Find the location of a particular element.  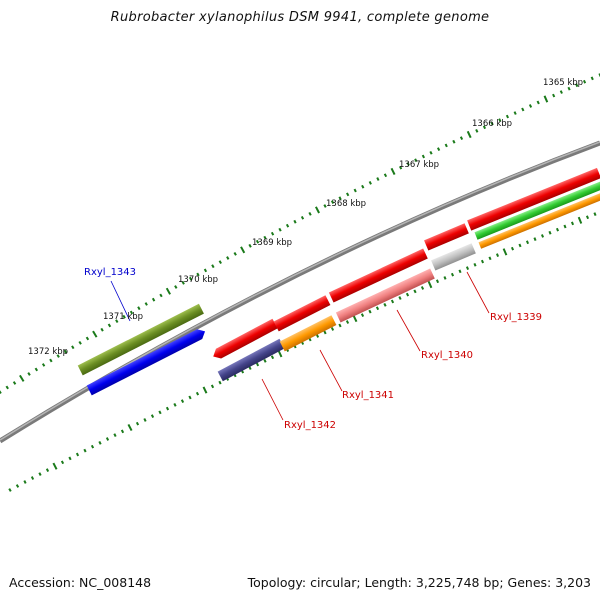

gene-rxyl-1339-forward is located at coordinates (446, 237).